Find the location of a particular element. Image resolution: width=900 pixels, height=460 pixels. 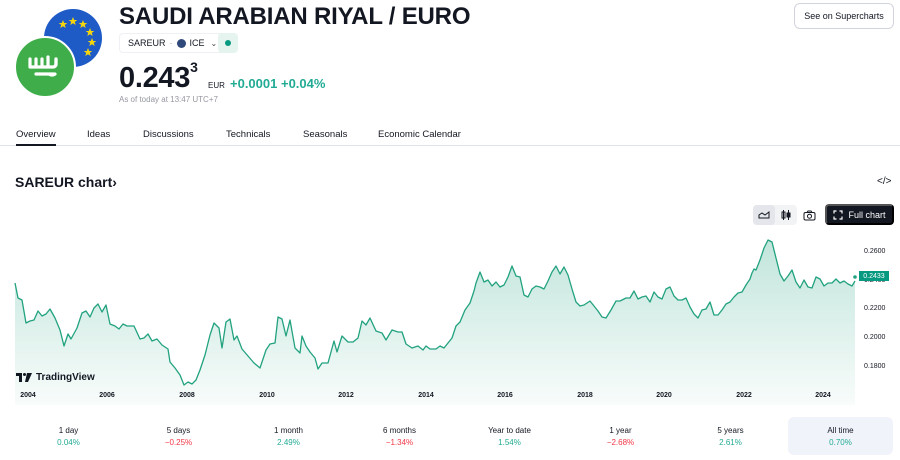

period-1-year: 1 year −2.68% is located at coordinates (620, 436).